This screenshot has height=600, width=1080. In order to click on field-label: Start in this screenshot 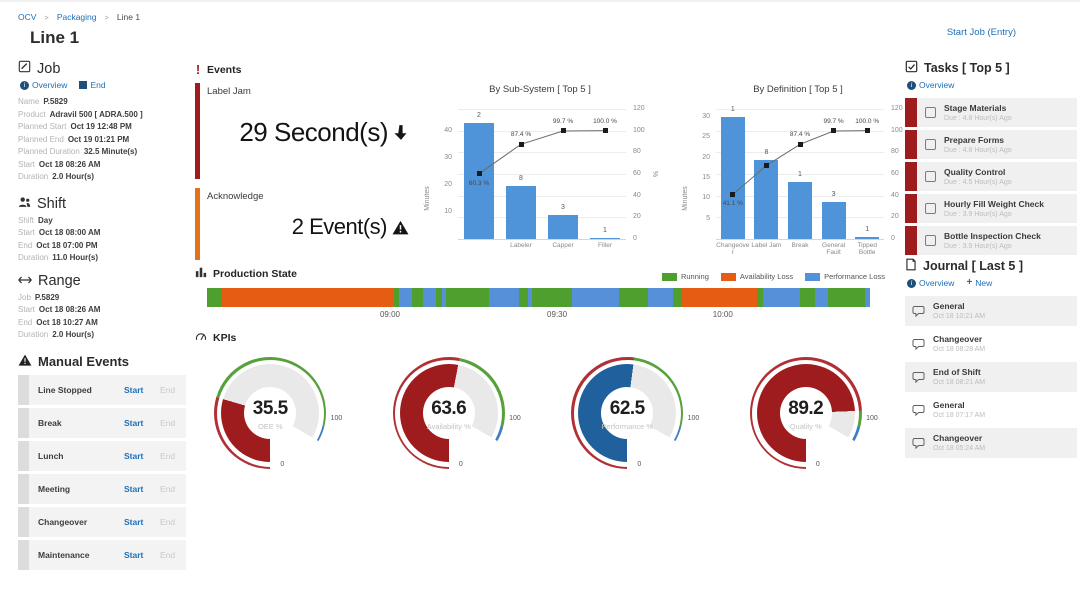, I will do `click(26, 232)`.